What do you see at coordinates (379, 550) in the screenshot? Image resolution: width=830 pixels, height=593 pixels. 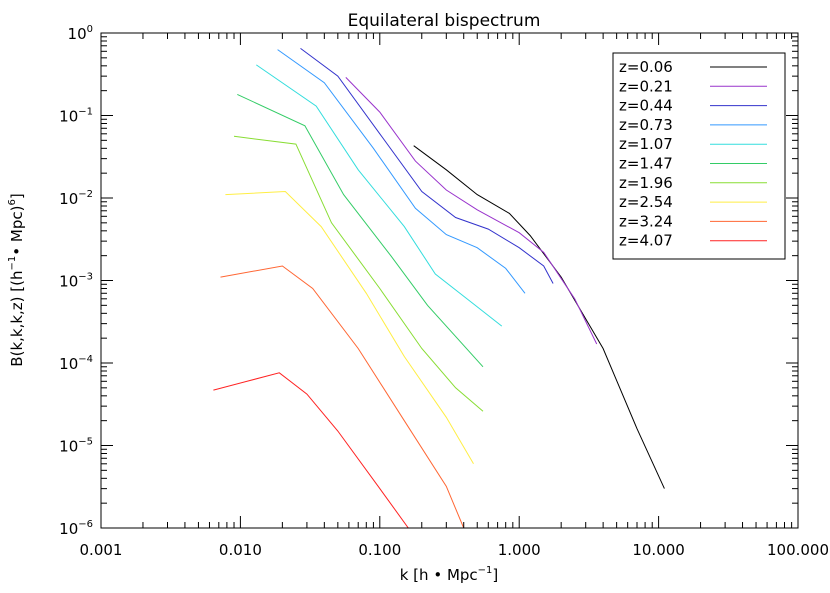 I see `x-tick-label: 0.100` at bounding box center [379, 550].